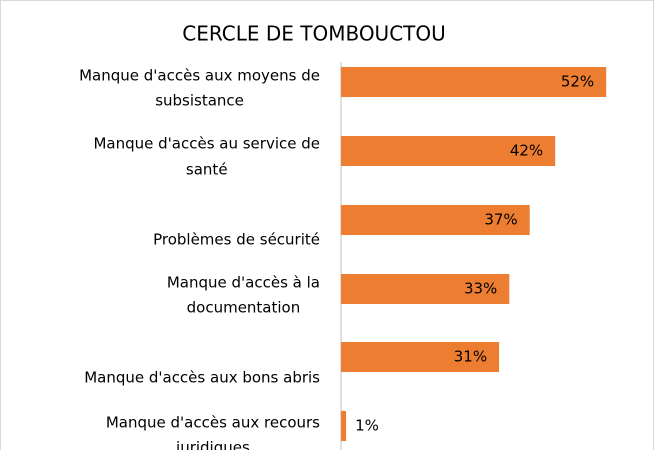 The height and width of the screenshot is (450, 654). I want to click on data-label: 1%, so click(367, 426).